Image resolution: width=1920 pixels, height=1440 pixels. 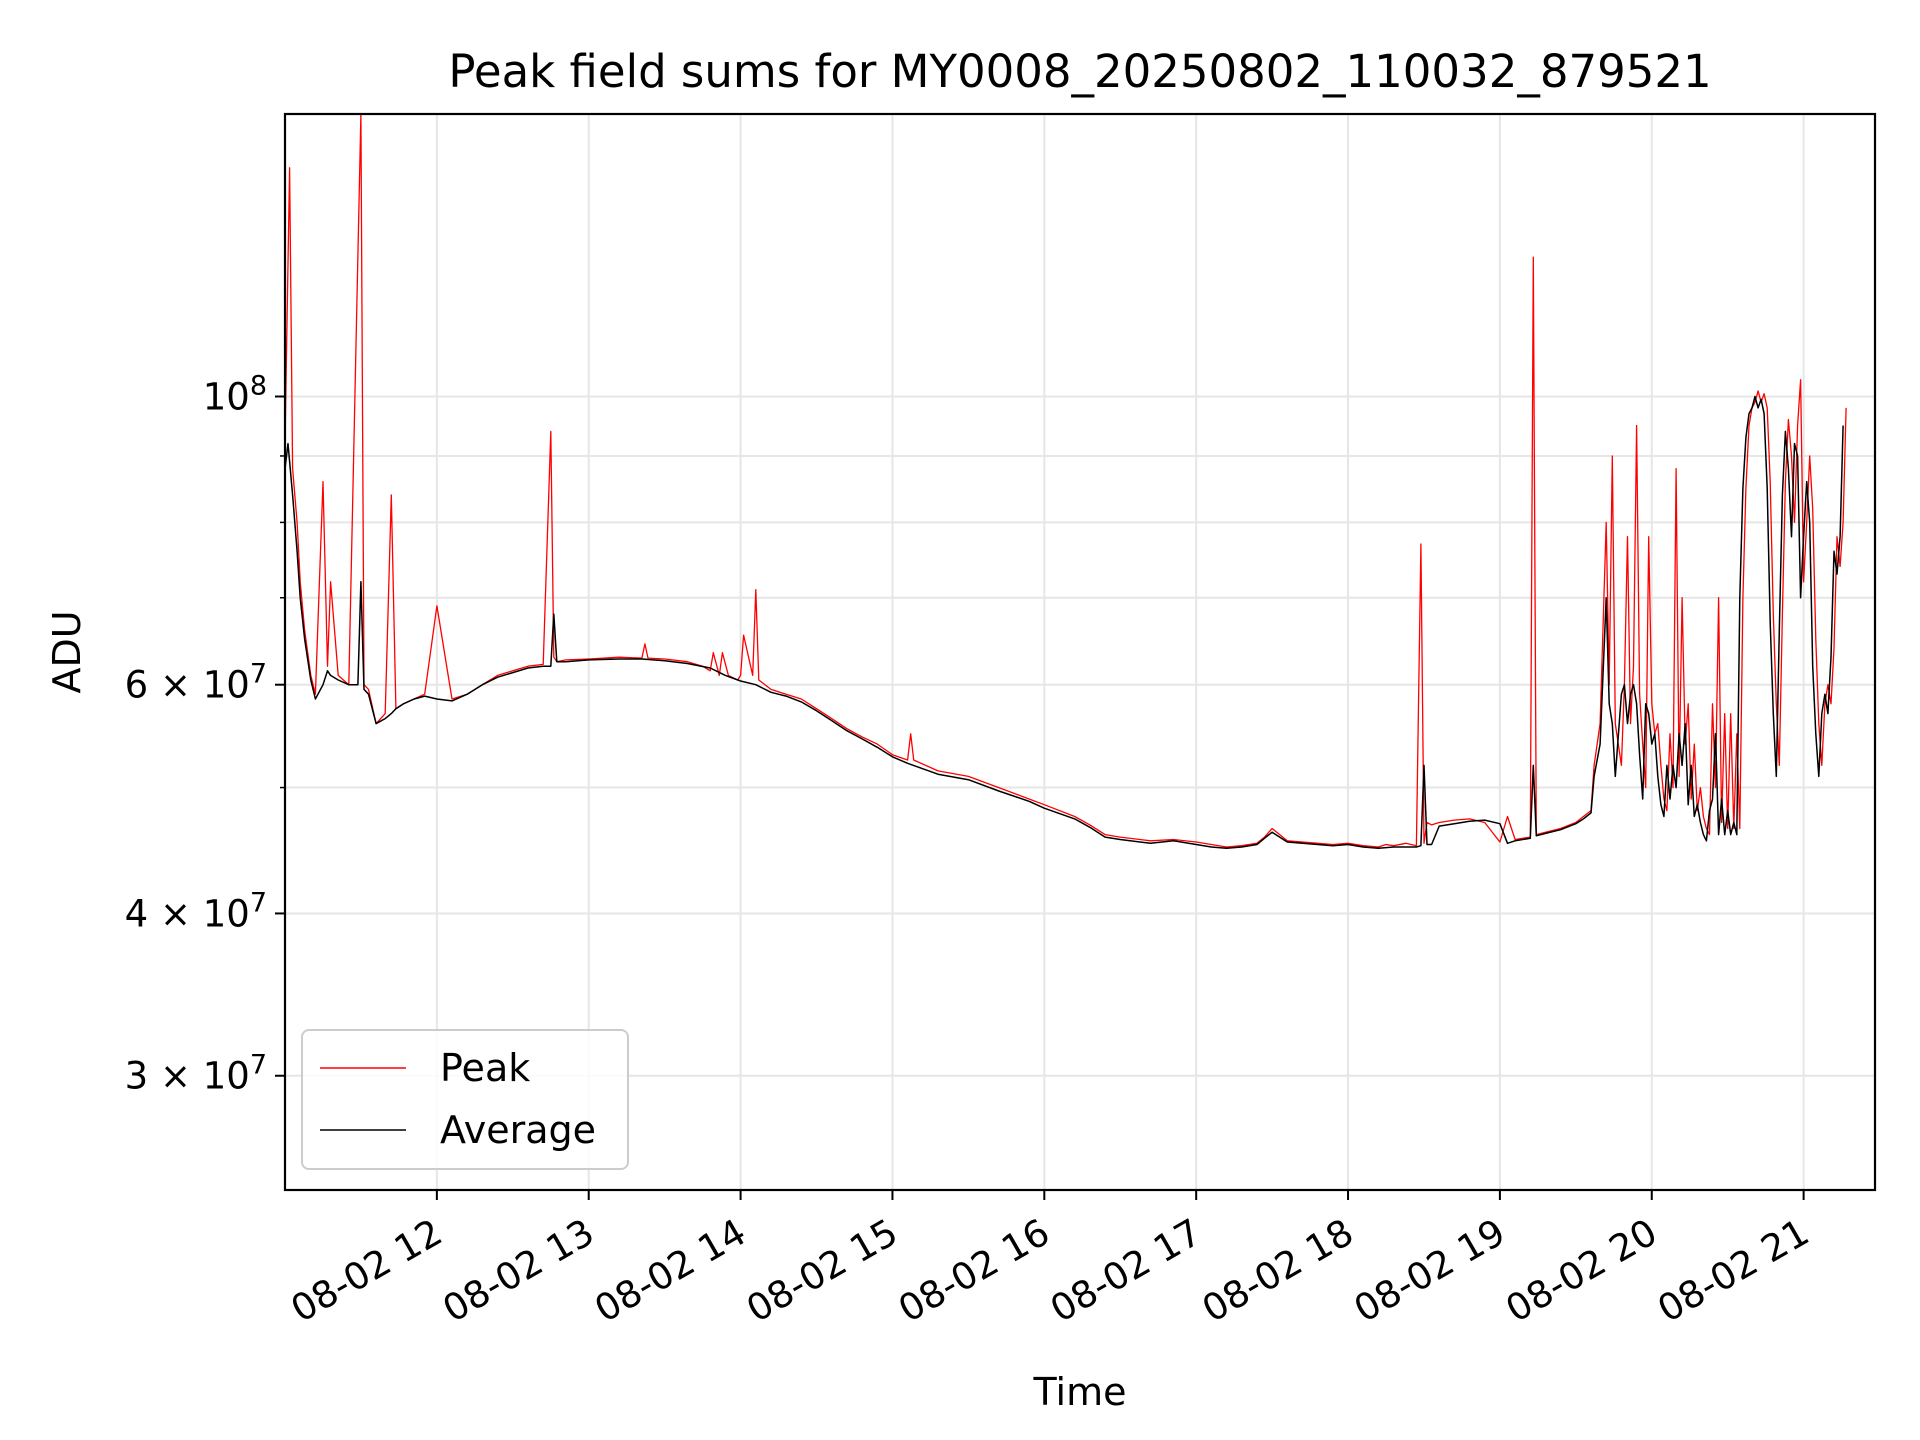 What do you see at coordinates (196, 683) in the screenshot?
I see `y-tick-label: 6 × 107` at bounding box center [196, 683].